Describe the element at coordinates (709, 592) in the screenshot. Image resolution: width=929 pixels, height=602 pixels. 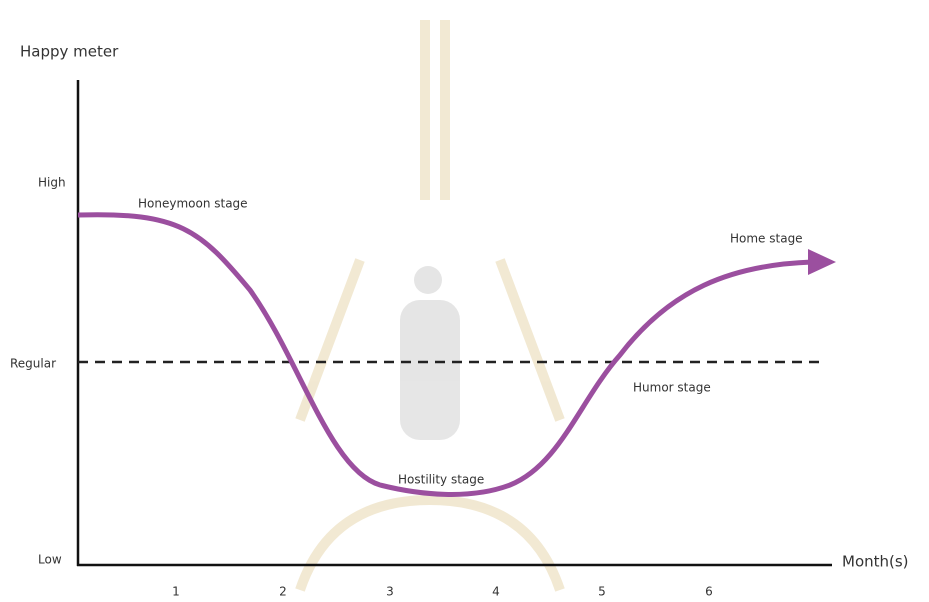
I see `x-label: 6` at that location.